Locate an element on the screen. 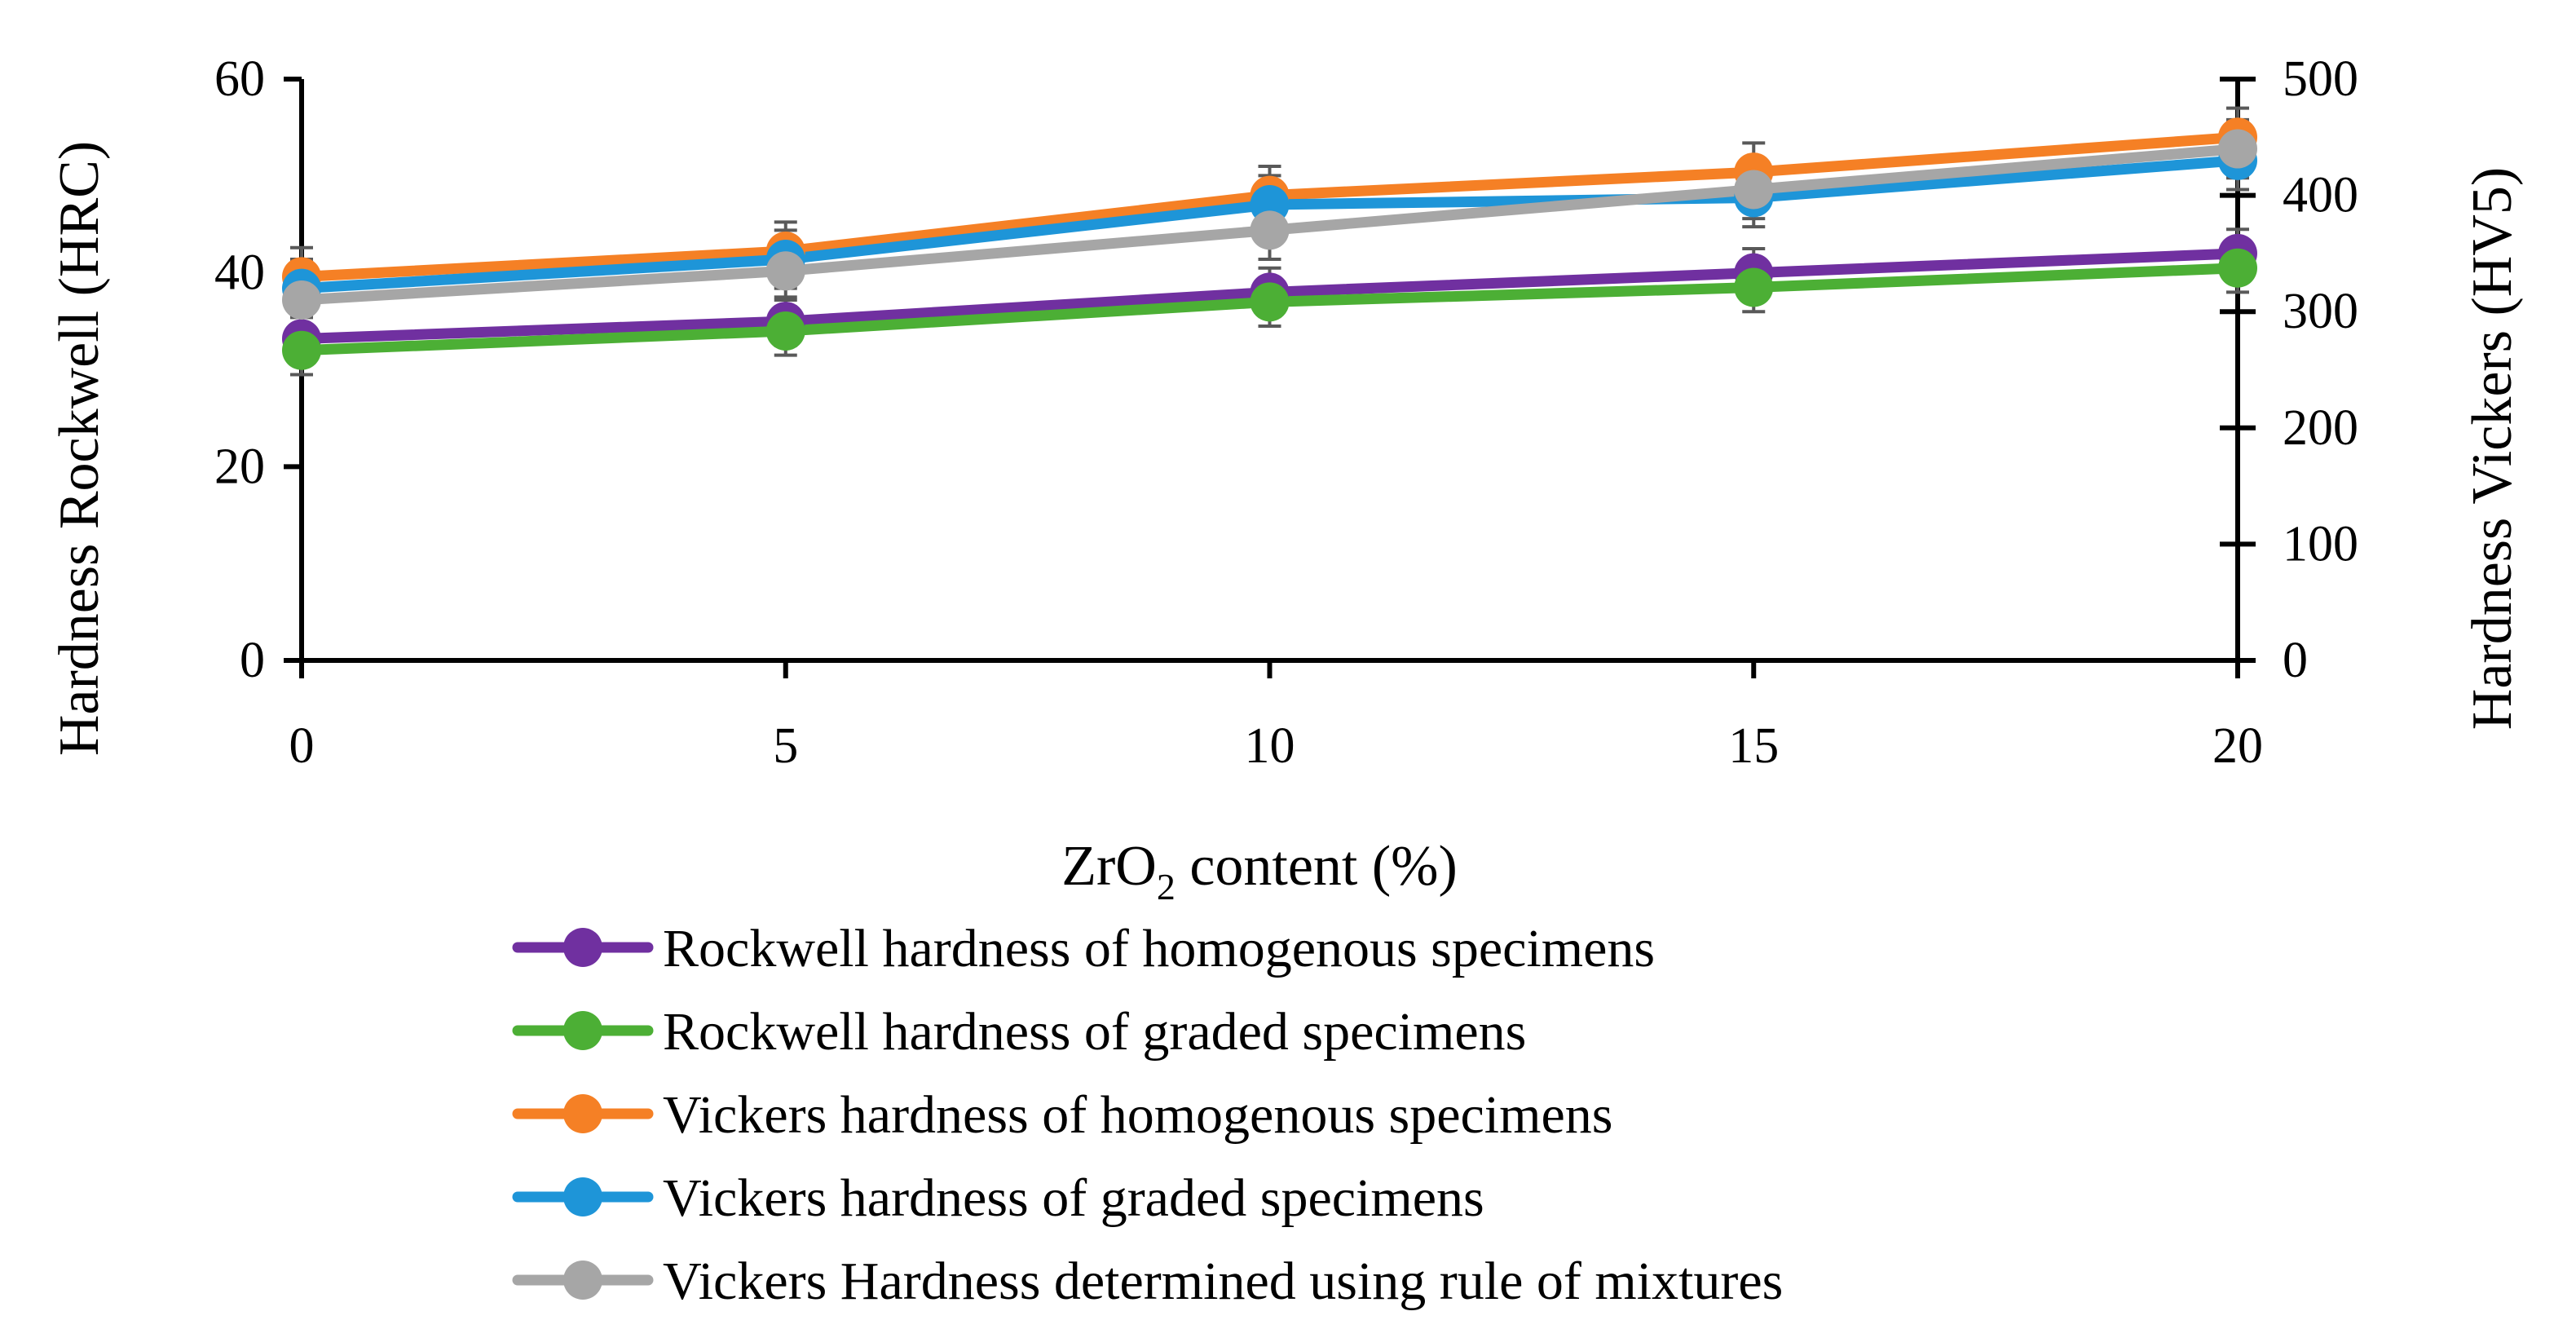 This screenshot has width=2576, height=1329. y-right-tick-label: 200 is located at coordinates (2320, 428).